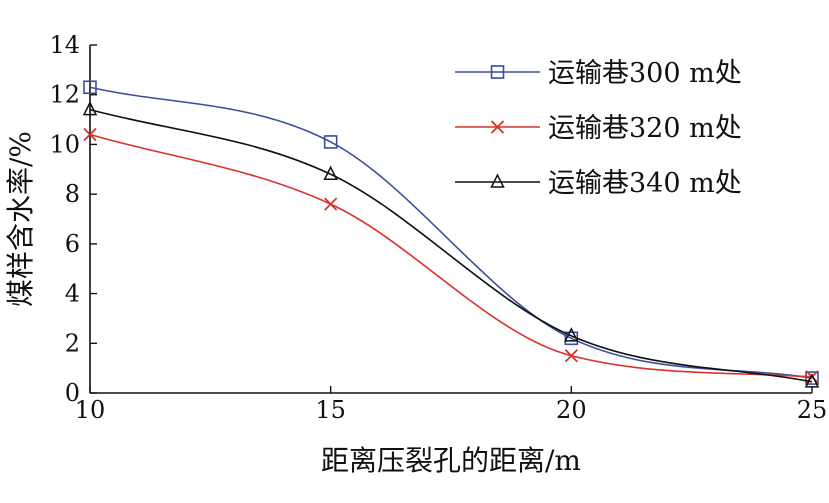 This screenshot has height=503, width=829. What do you see at coordinates (645, 73) in the screenshot?
I see `legend-label: 运输巷300 m处` at bounding box center [645, 73].